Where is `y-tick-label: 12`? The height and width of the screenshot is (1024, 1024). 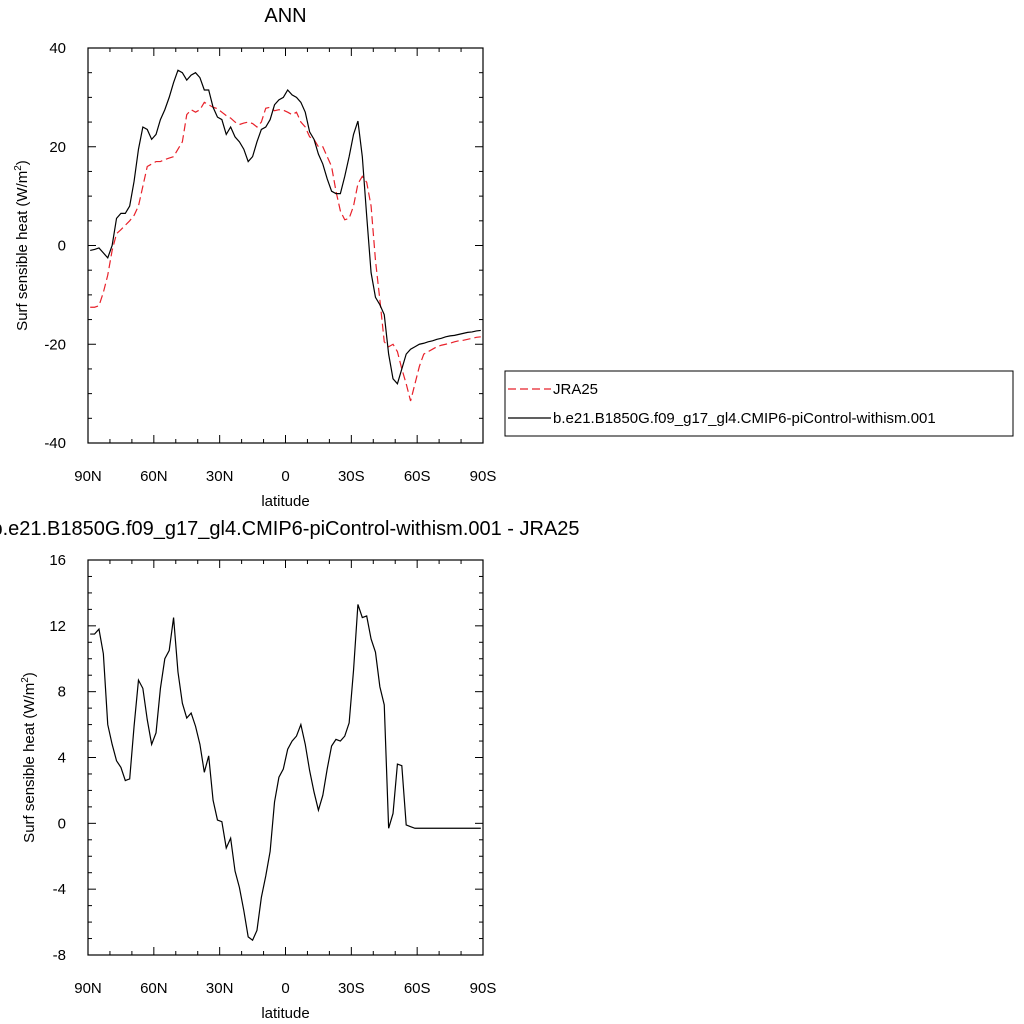 y-tick-label: 12 is located at coordinates (57, 626).